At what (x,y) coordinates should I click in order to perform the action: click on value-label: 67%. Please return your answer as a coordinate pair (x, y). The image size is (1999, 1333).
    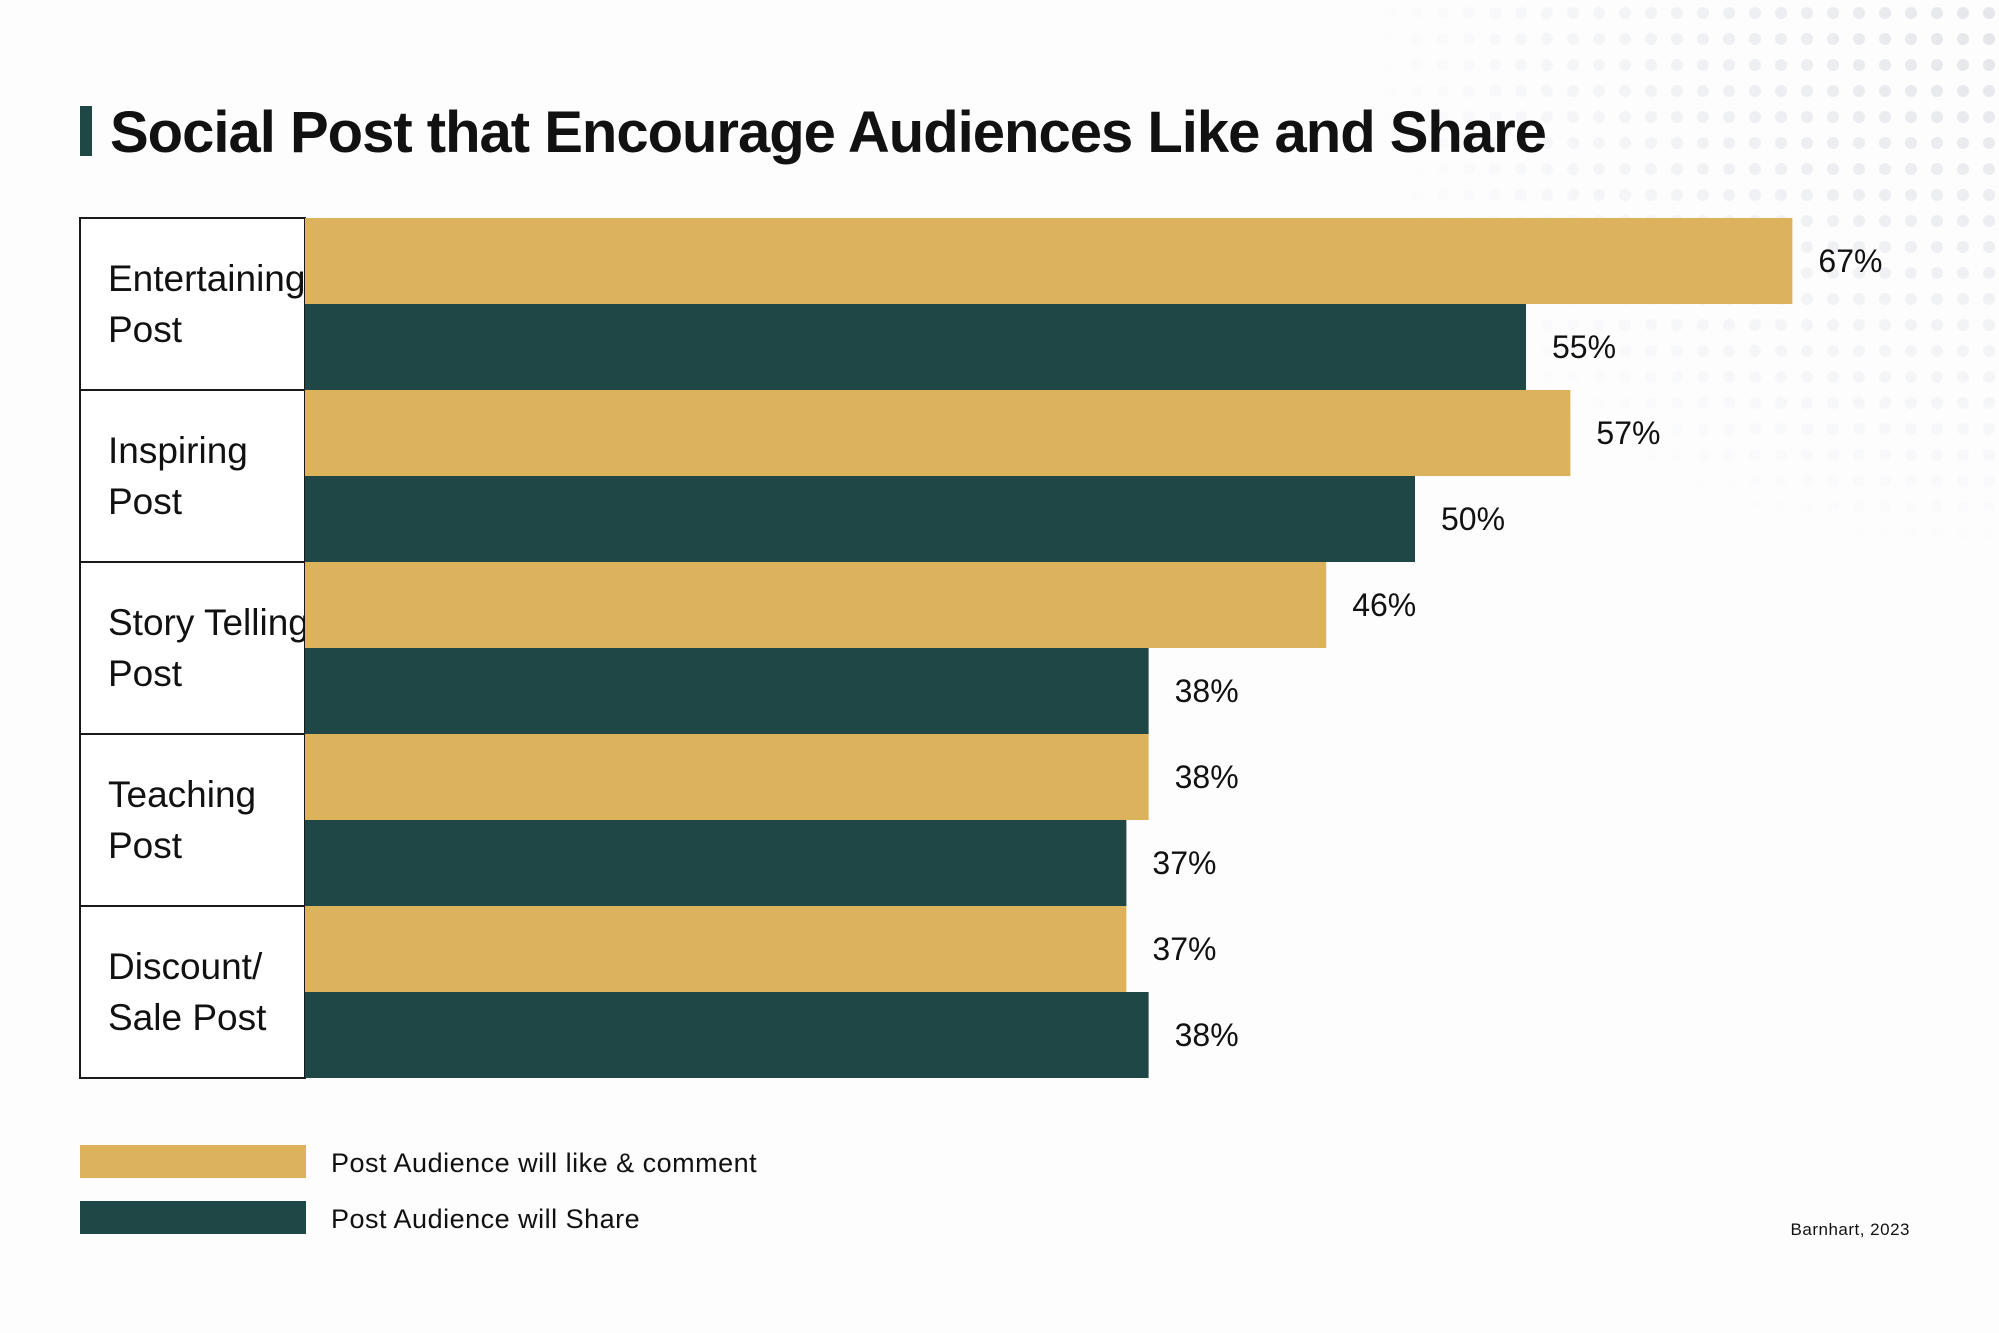
    Looking at the image, I should click on (1850, 261).